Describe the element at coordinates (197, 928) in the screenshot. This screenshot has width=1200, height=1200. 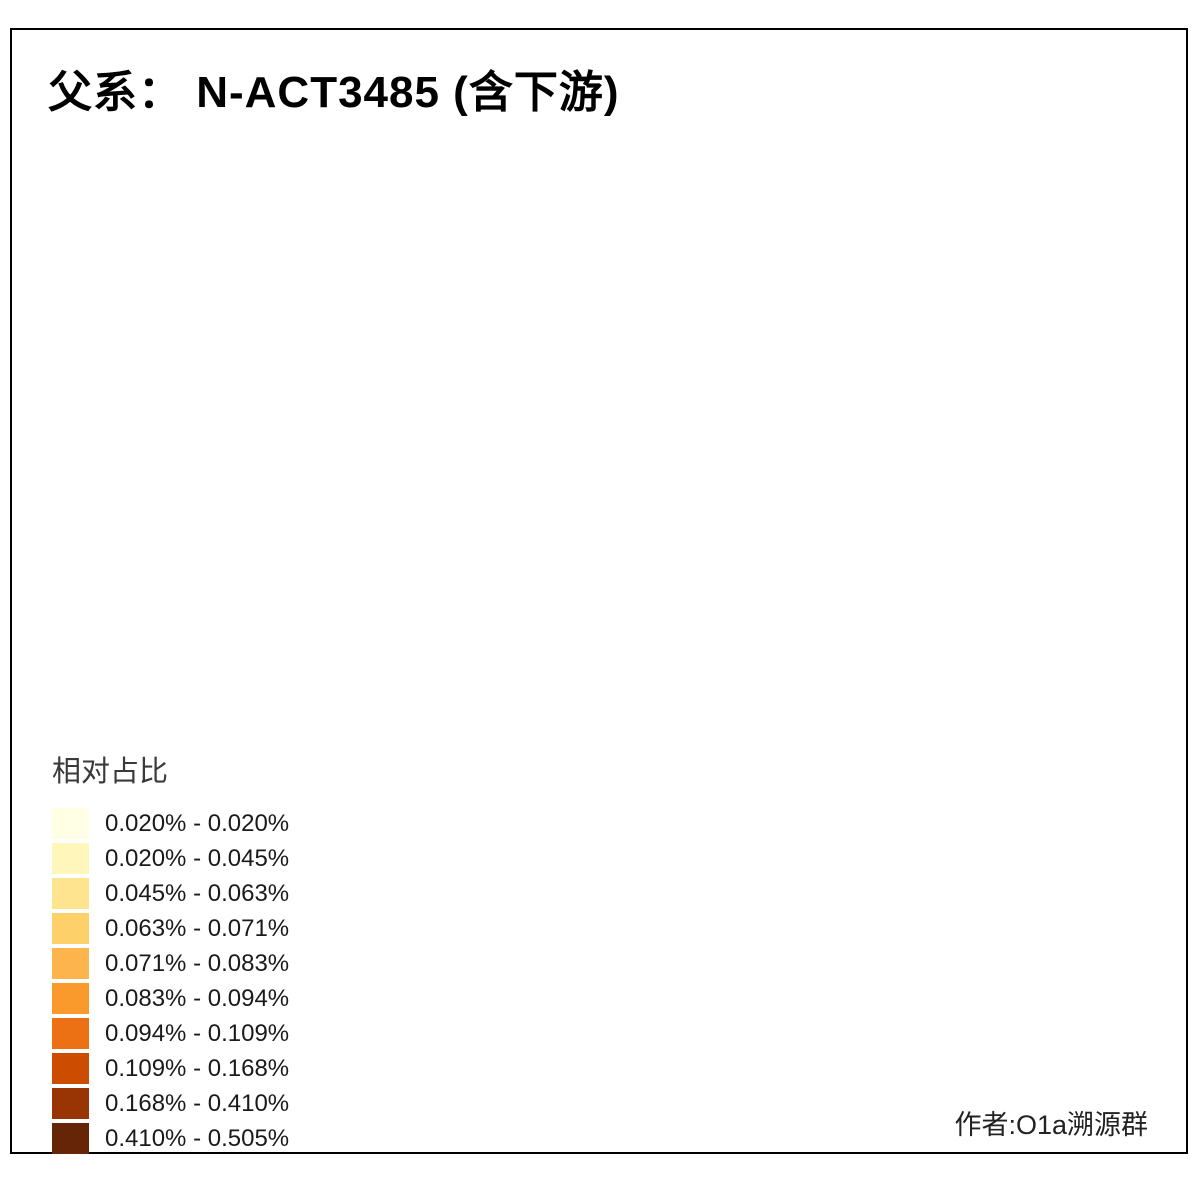
I see `legend-label: 0.063% - 0.071%` at that location.